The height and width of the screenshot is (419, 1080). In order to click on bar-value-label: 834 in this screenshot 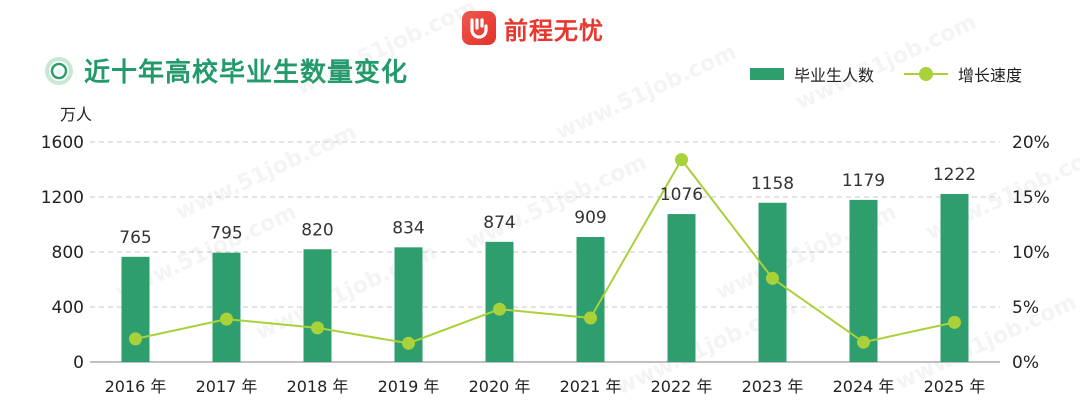, I will do `click(408, 228)`.